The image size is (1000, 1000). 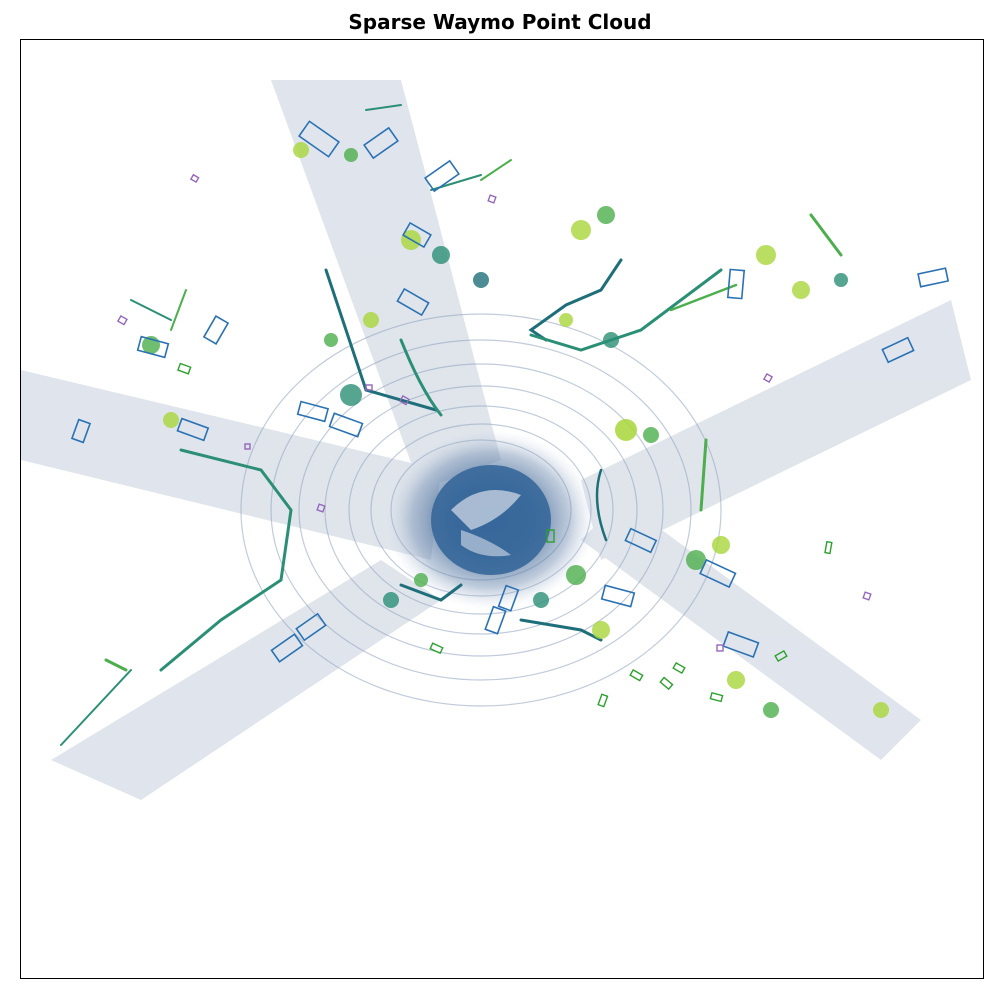 What do you see at coordinates (486, 510) in the screenshot?
I see `ego-shadow` at bounding box center [486, 510].